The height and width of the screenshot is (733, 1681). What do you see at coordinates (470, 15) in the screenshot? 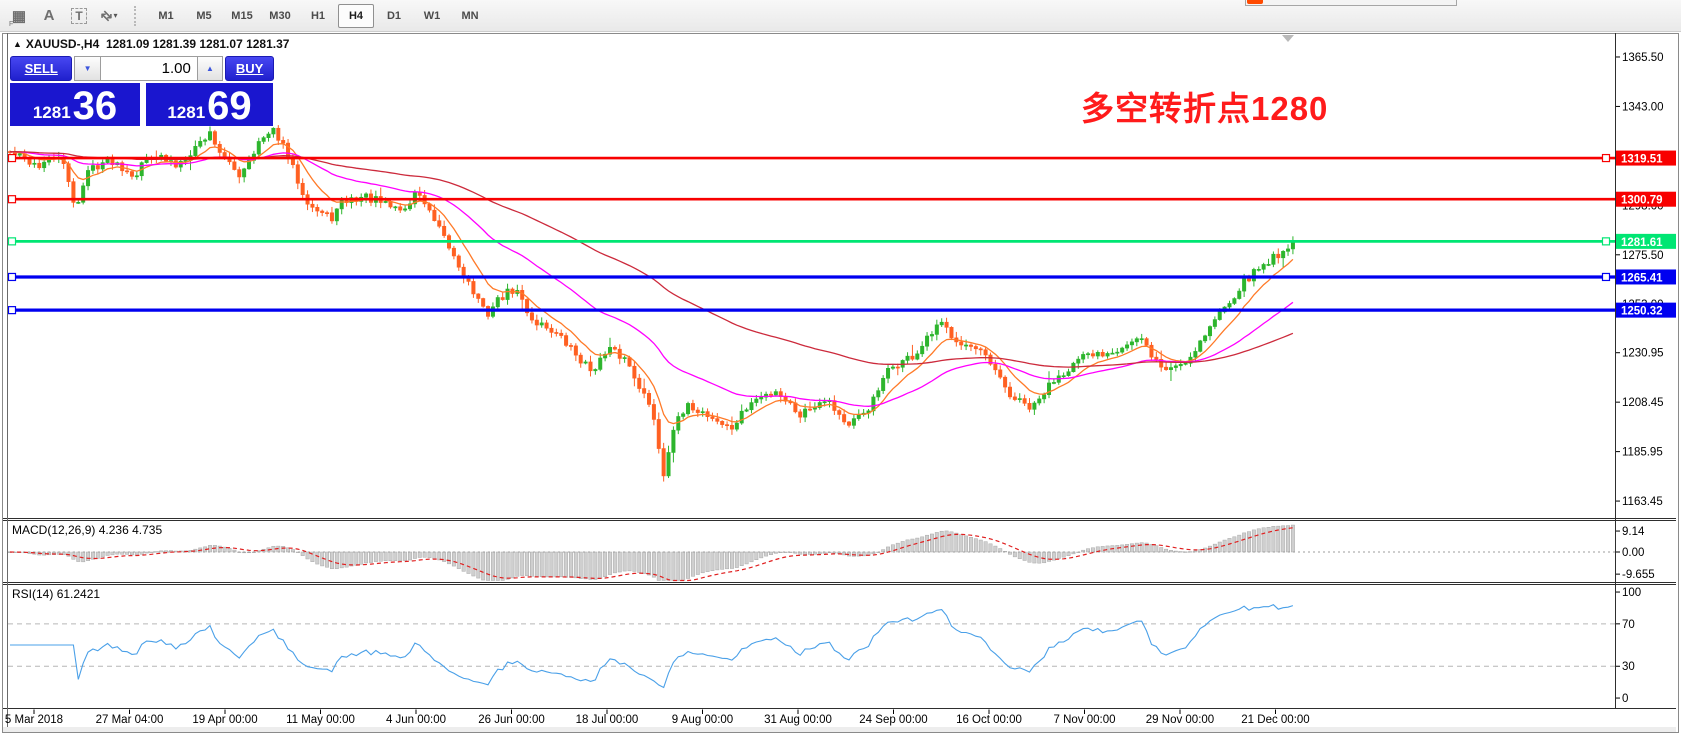
I see `timeframe-button-MN: MN` at bounding box center [470, 15].